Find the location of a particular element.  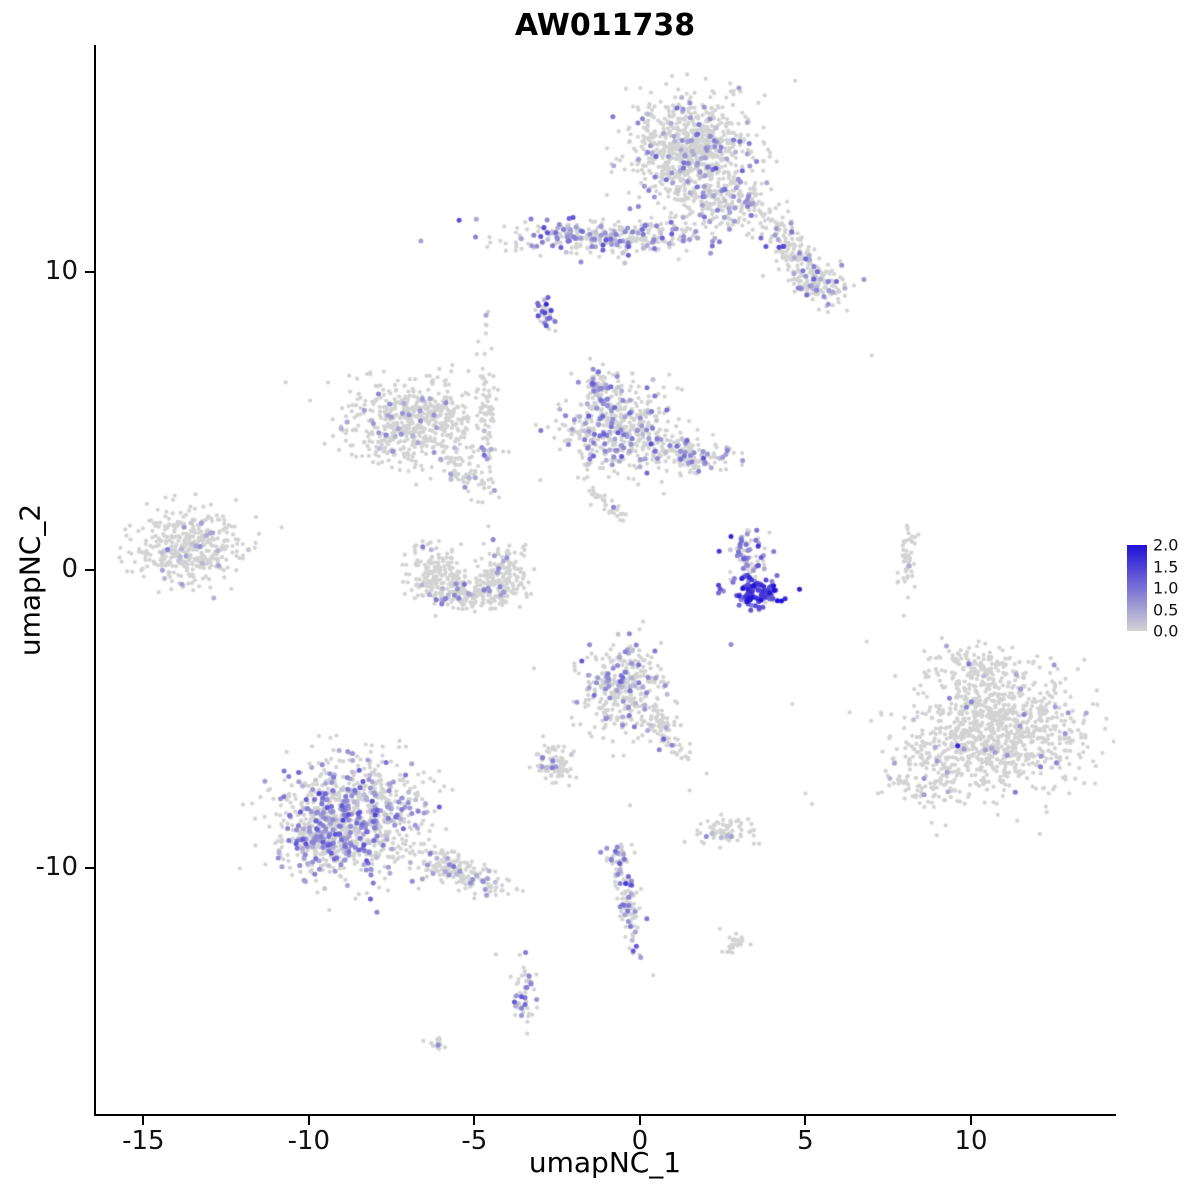

x-axis-line is located at coordinates (605, 1115).